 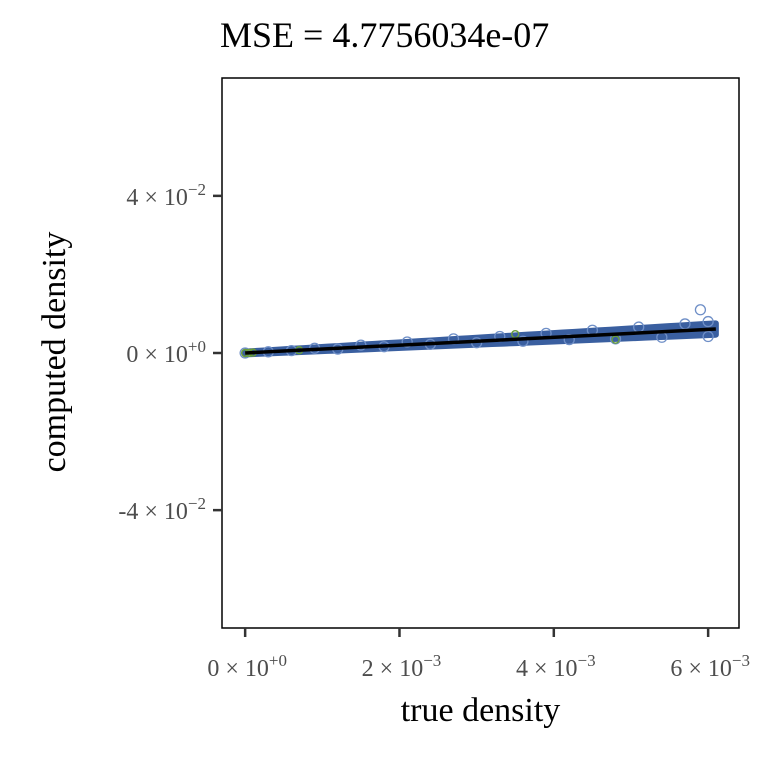 I want to click on x-tick-label: 4 × 10⁻³, so click(x=556, y=666).